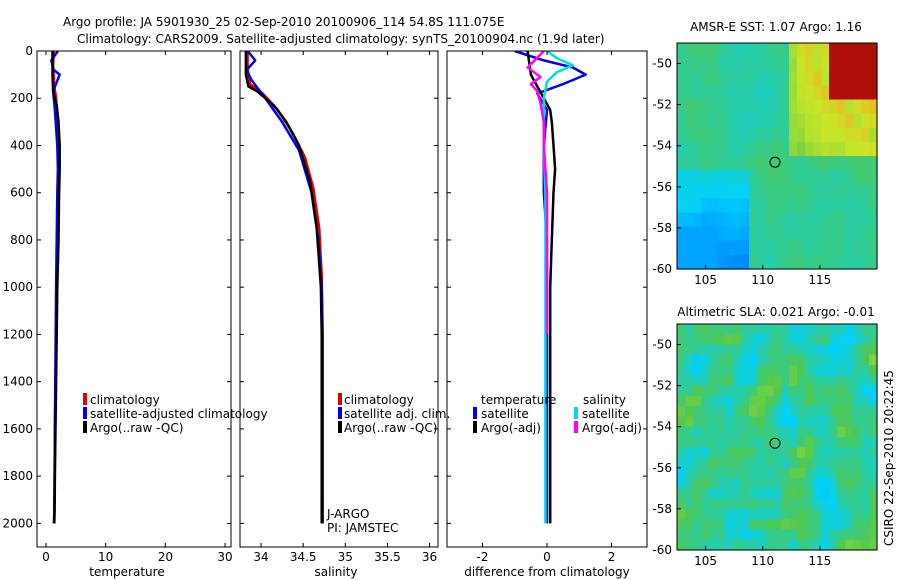 The image size is (900, 580). What do you see at coordinates (21, 193) in the screenshot?
I see `temperature-ytick-label: 600` at bounding box center [21, 193].